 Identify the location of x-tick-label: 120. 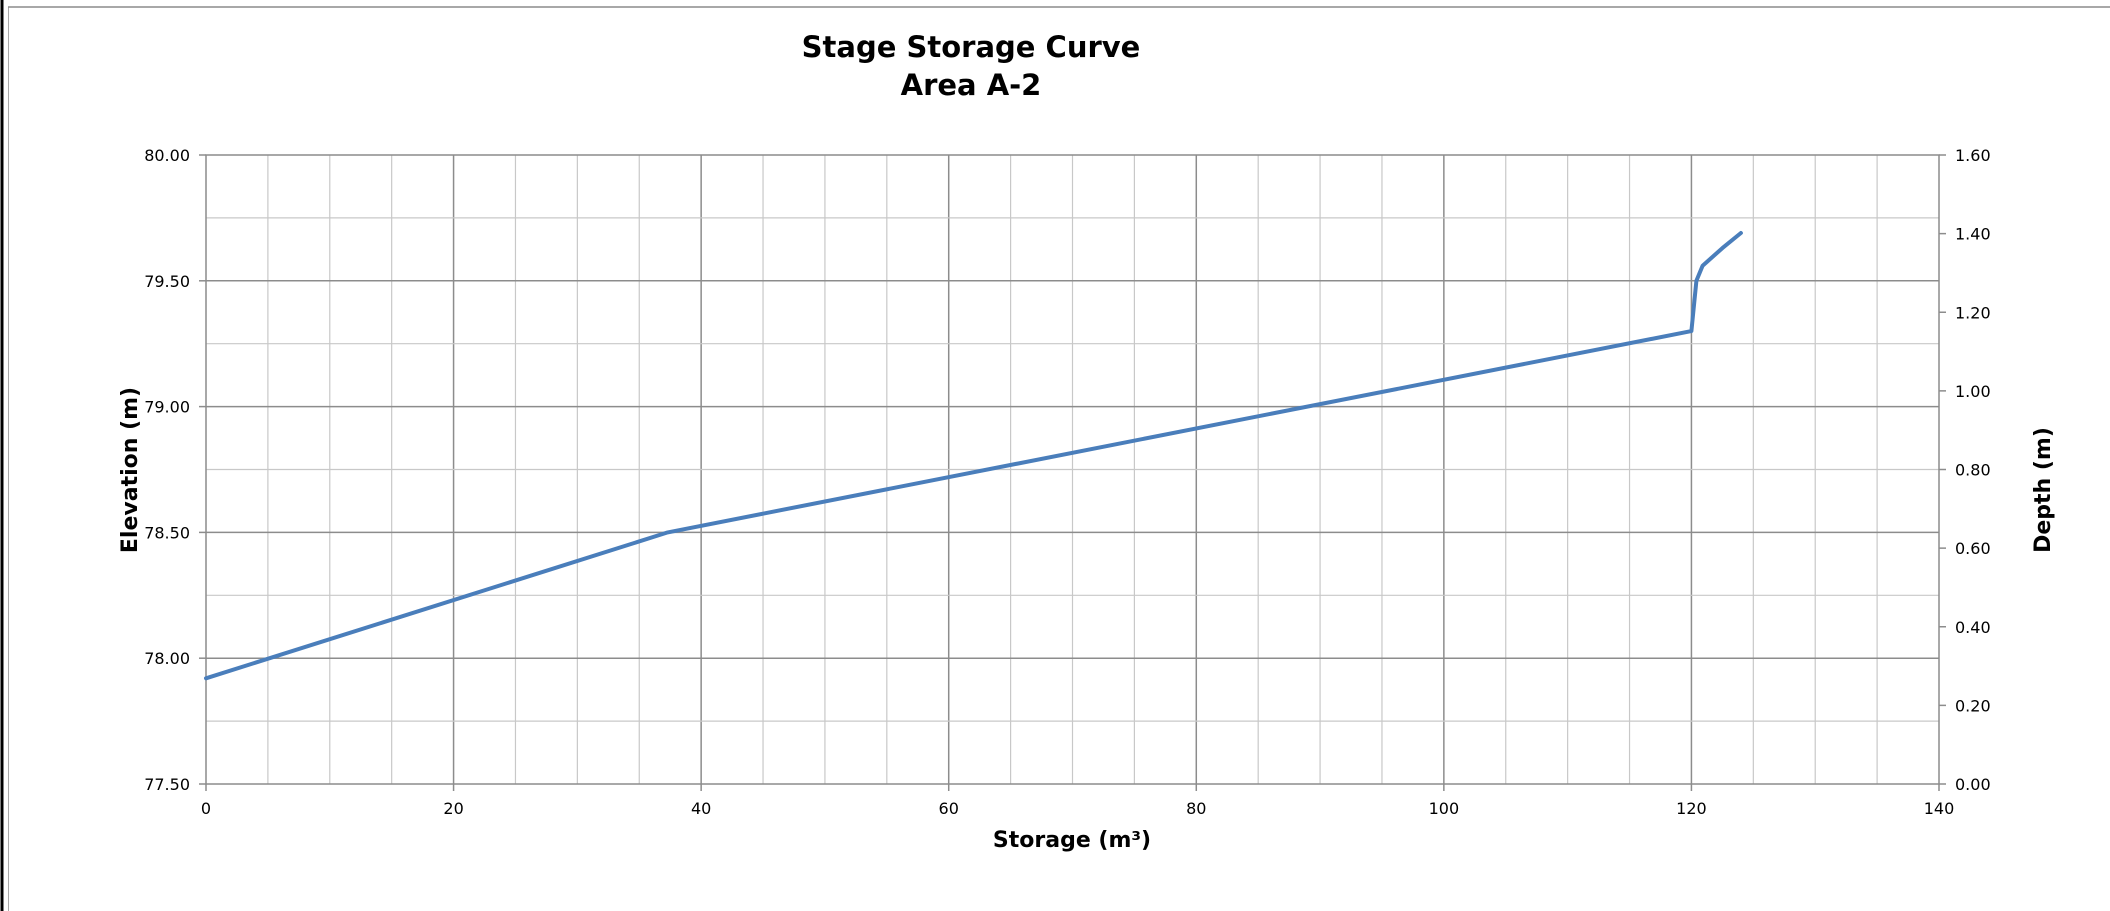
(1691, 808).